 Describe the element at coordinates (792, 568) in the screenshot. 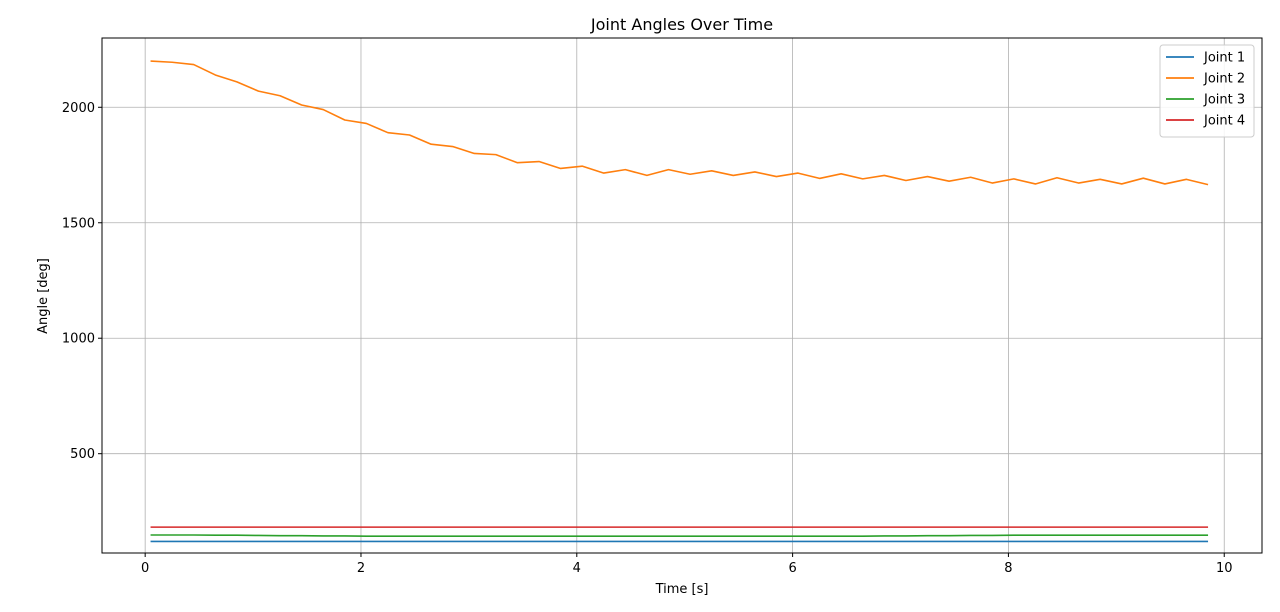

I see `x-tick-label: 6` at that location.